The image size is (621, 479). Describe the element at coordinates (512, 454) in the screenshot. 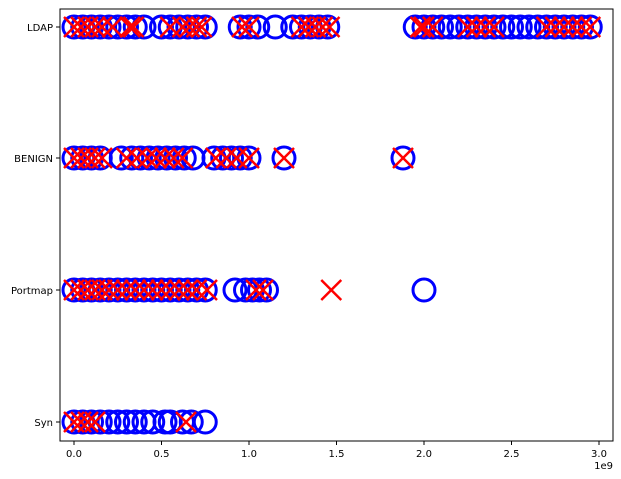

I see `x-tick-label: 2.5` at that location.